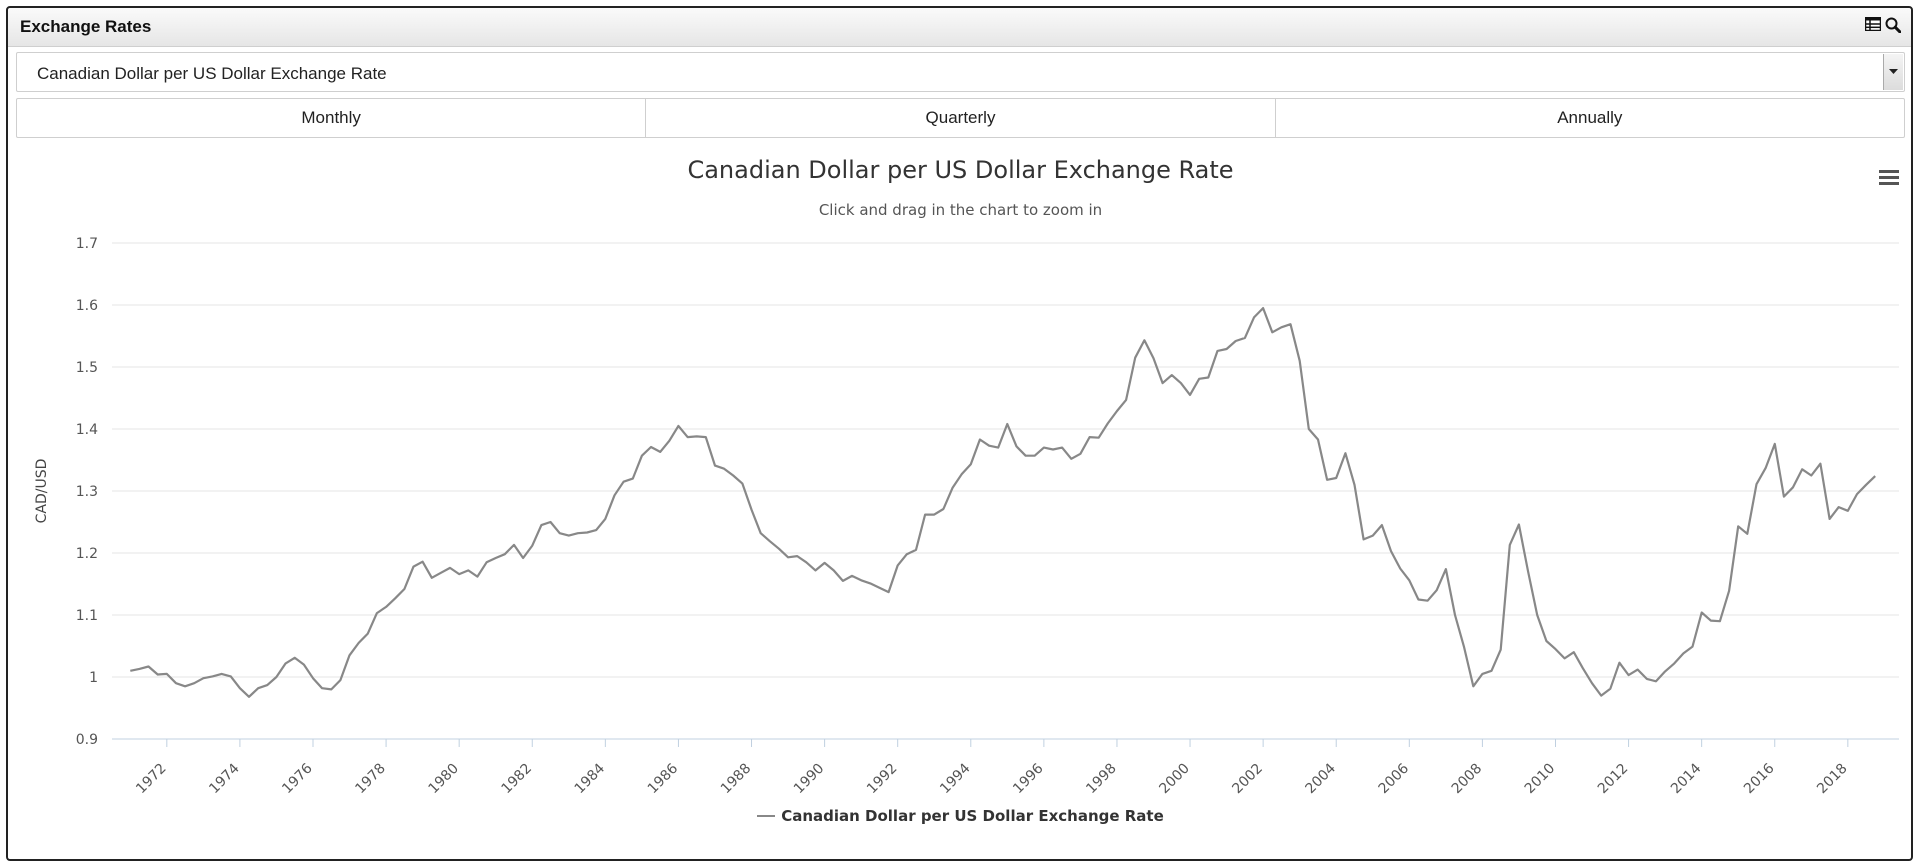 The width and height of the screenshot is (1916, 867). I want to click on y-tick-label: 1.7, so click(87, 244).